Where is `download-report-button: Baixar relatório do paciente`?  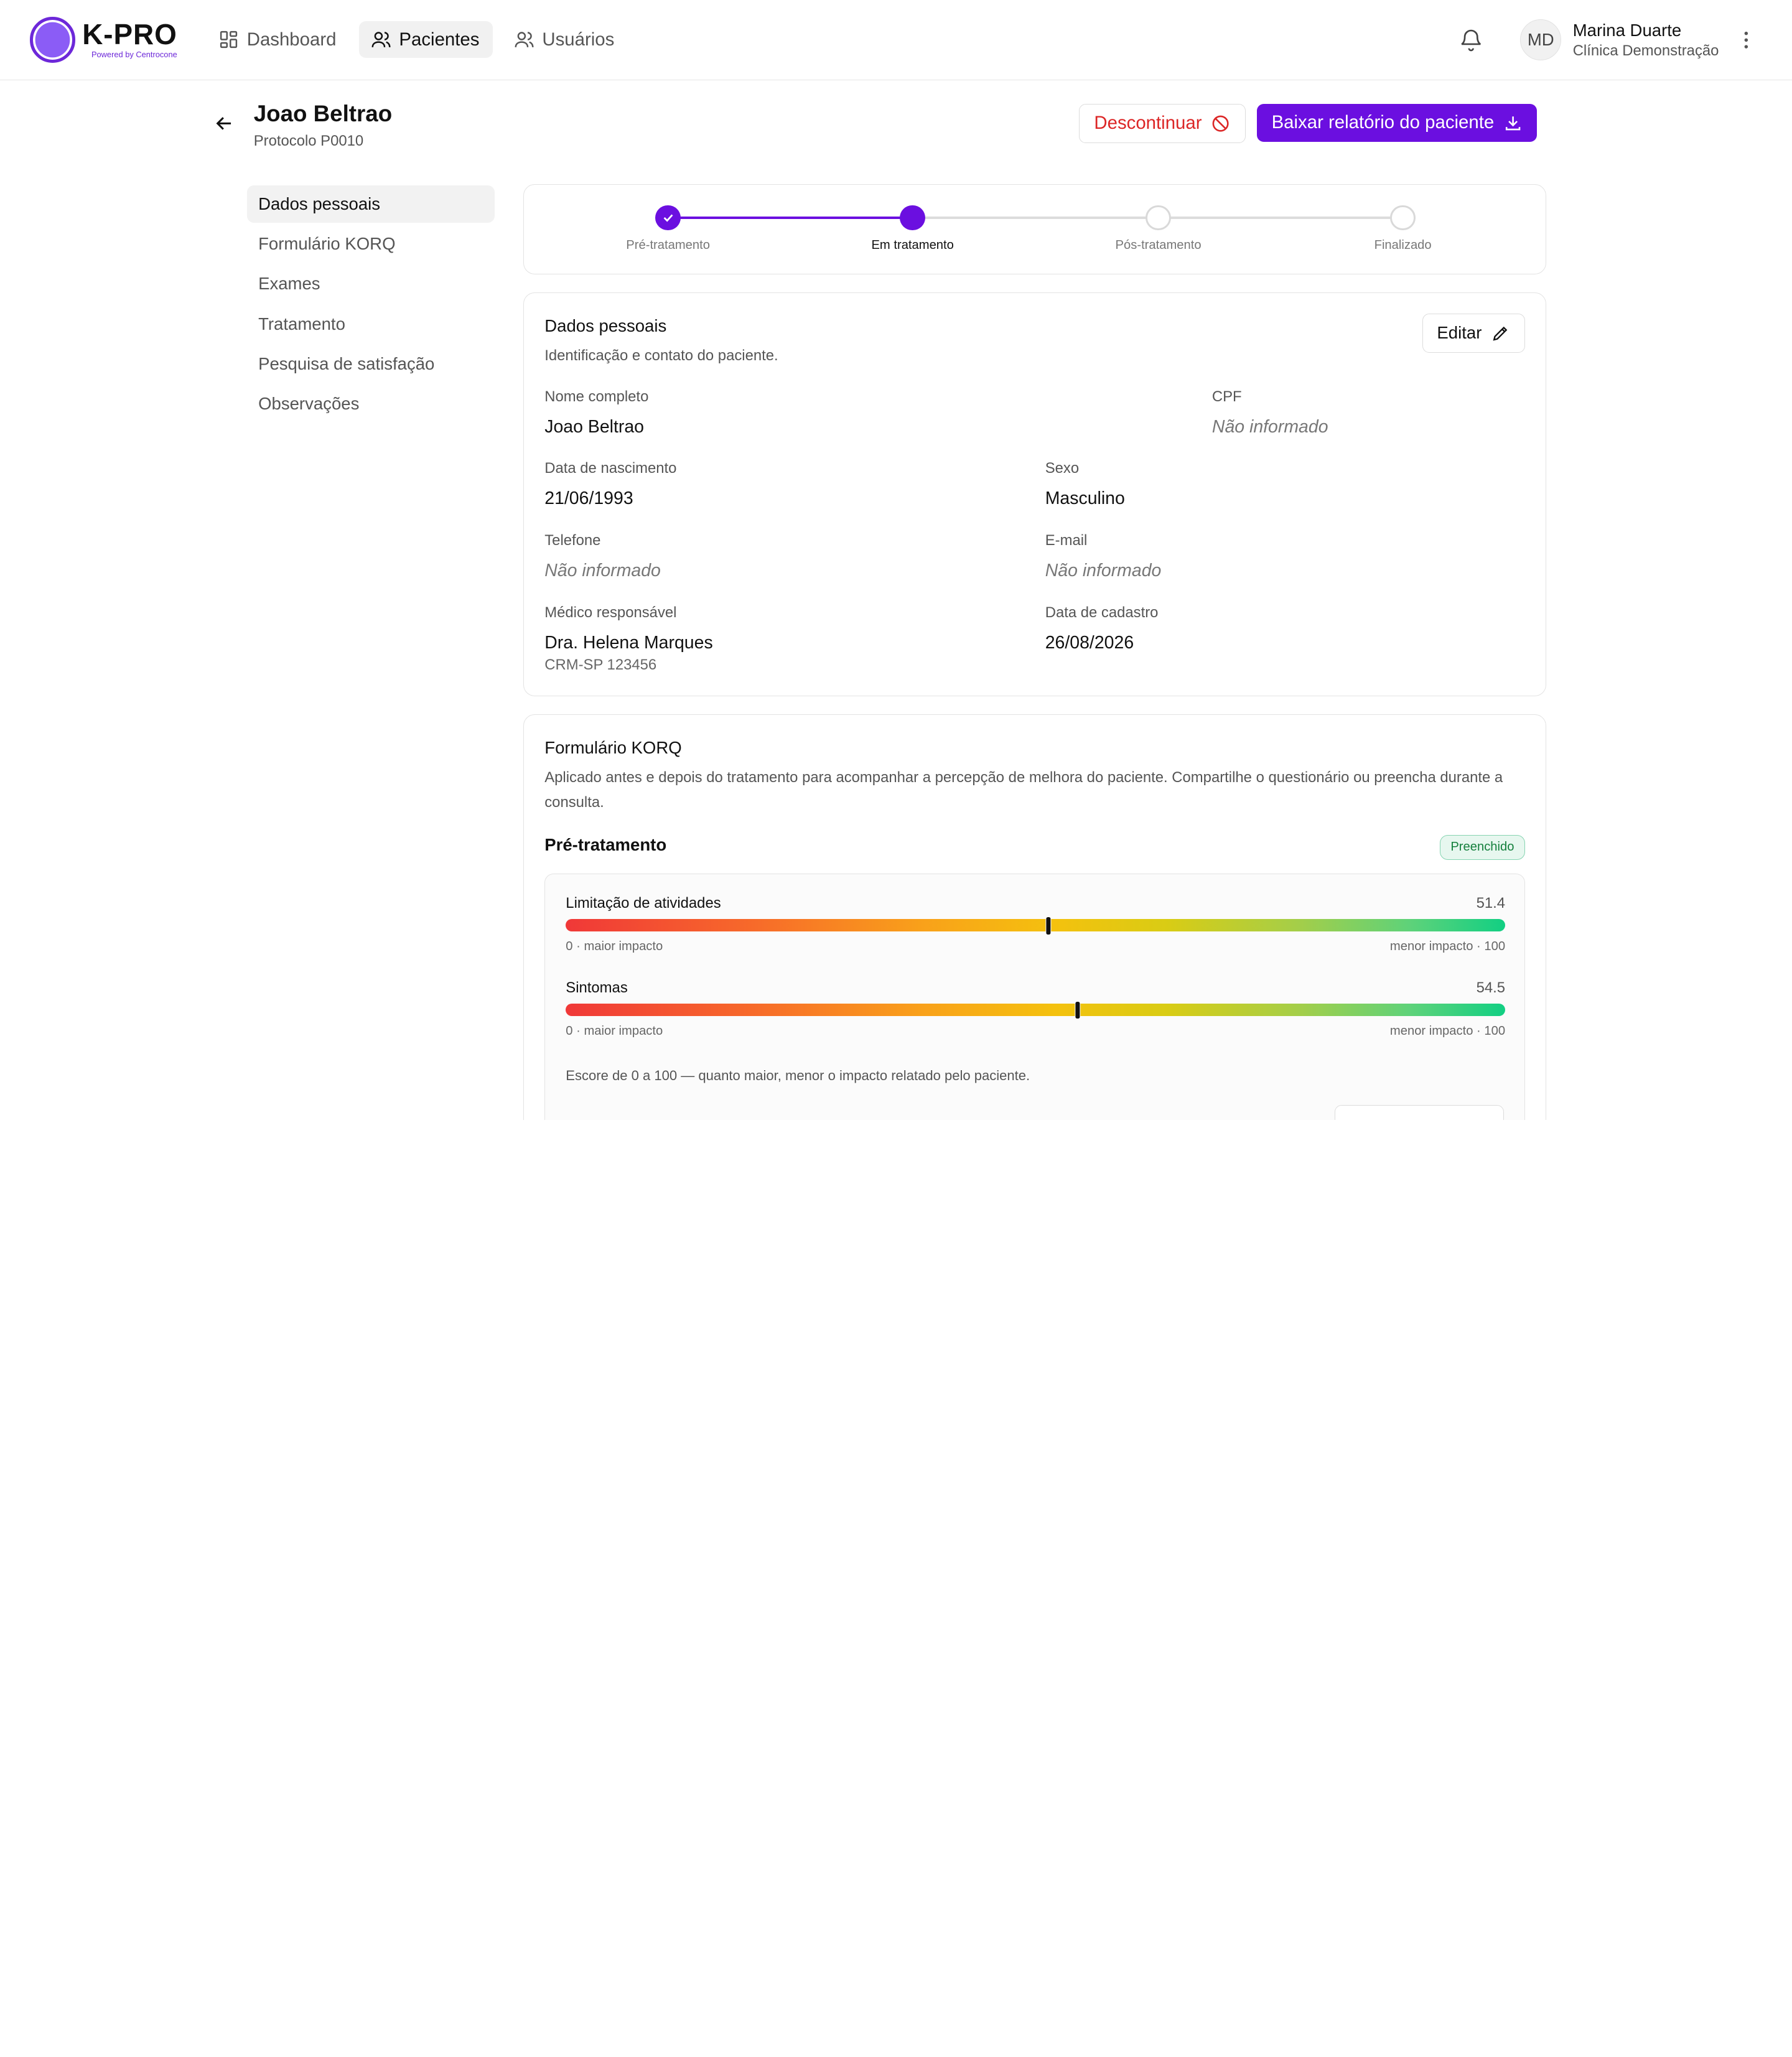
download-report-button: Baixar relatório do paciente is located at coordinates (1398, 123).